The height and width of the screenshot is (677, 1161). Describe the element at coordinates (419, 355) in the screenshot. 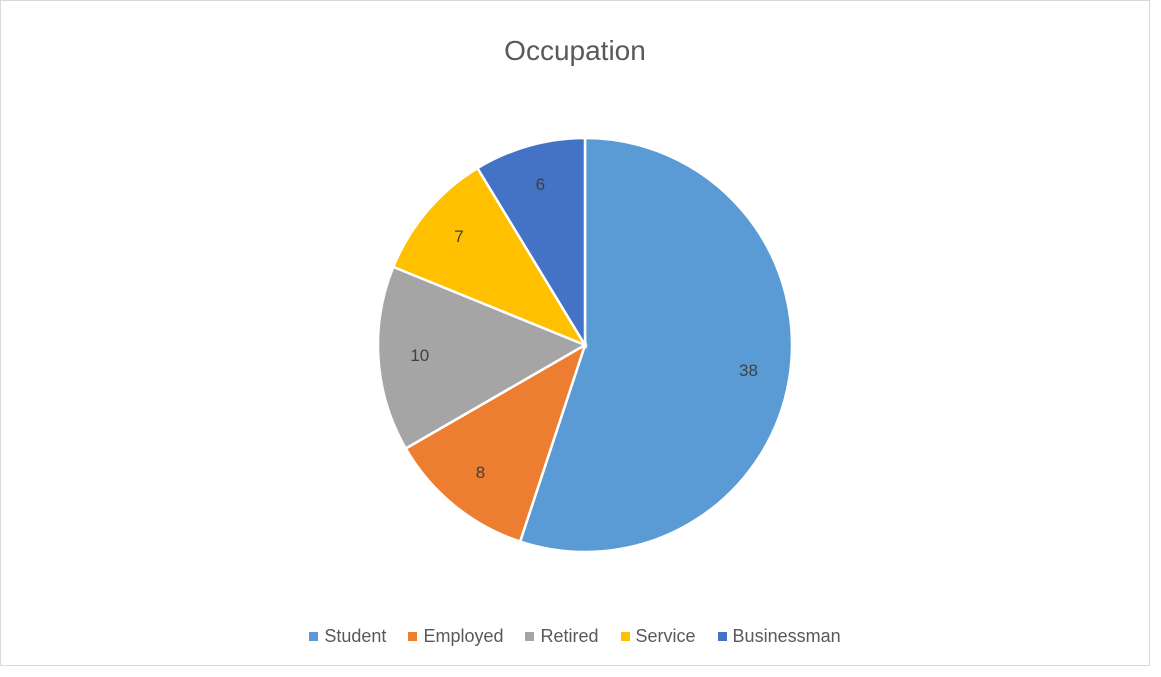

I see `data-label: 10` at that location.